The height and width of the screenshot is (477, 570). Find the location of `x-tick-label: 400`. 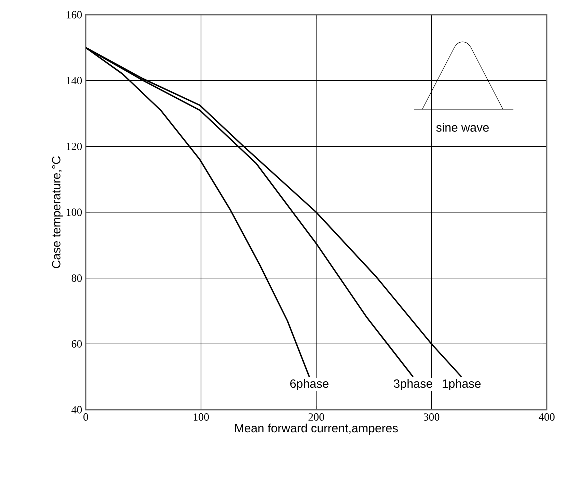

x-tick-label: 400 is located at coordinates (546, 417).